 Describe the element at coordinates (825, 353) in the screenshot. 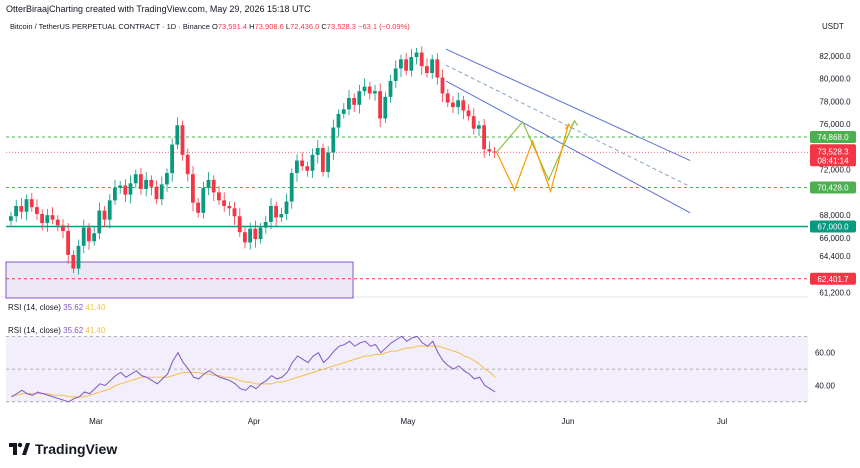

I see `rsi-y-tick: 60.00` at that location.